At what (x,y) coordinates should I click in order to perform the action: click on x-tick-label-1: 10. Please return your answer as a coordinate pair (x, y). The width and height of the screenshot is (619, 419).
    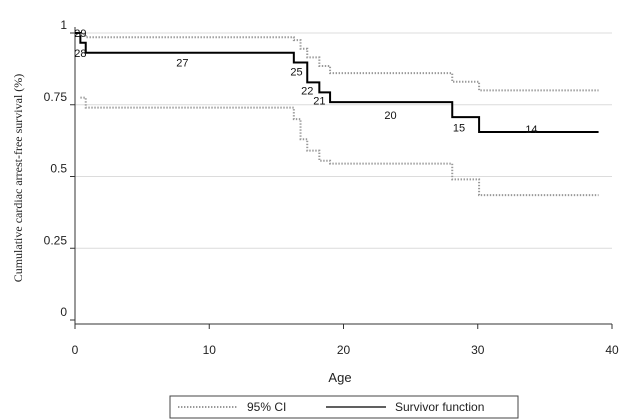
    Looking at the image, I should click on (210, 350).